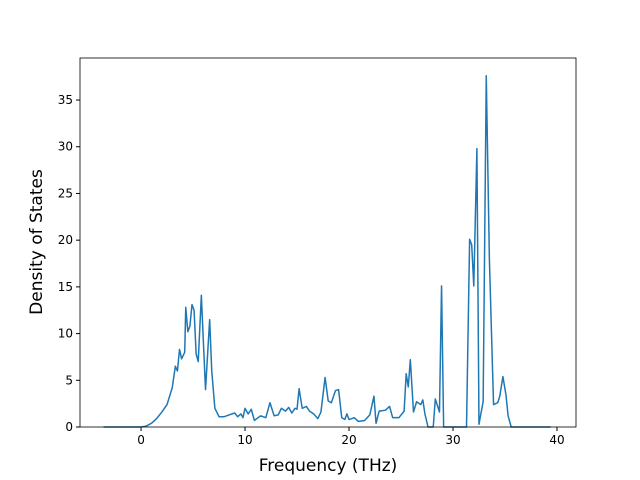 The width and height of the screenshot is (640, 480). What do you see at coordinates (37, 242) in the screenshot?
I see `y-axis-label: Density of States` at bounding box center [37, 242].